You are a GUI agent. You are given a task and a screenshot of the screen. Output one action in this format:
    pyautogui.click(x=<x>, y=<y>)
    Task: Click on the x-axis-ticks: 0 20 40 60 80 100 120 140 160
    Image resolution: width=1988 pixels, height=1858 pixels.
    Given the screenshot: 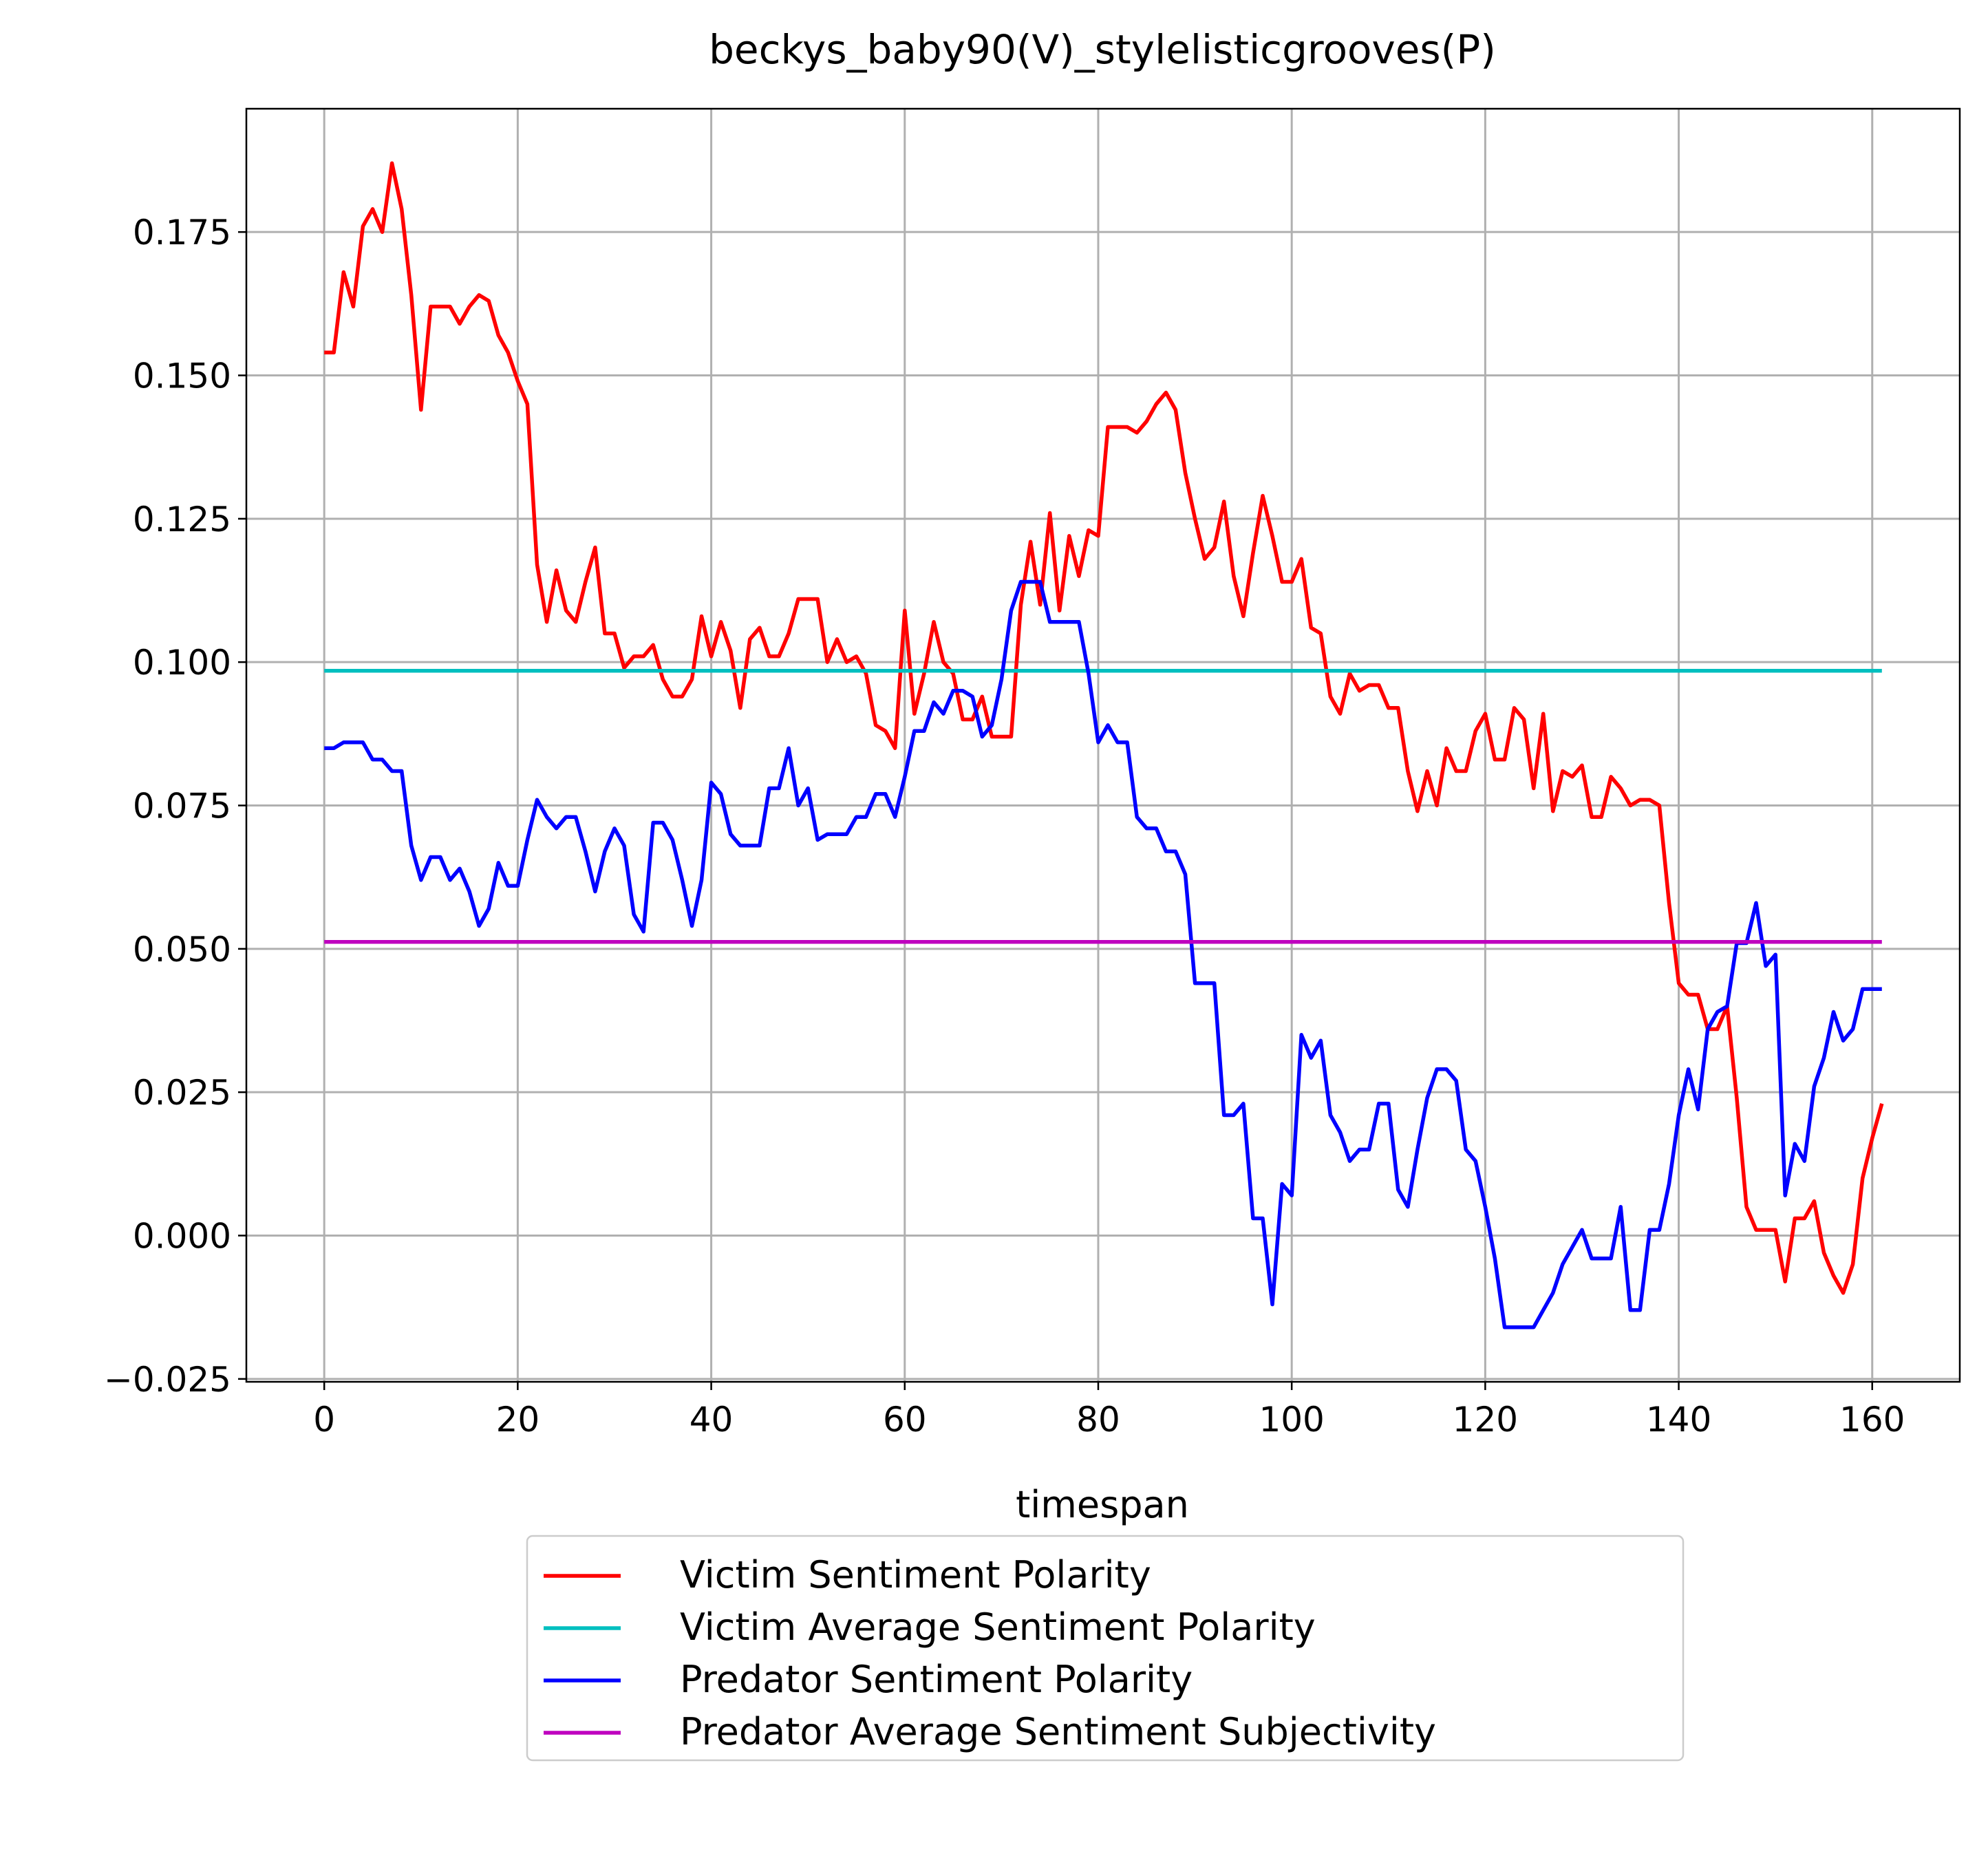 What is the action you would take?
    pyautogui.click(x=1109, y=1411)
    